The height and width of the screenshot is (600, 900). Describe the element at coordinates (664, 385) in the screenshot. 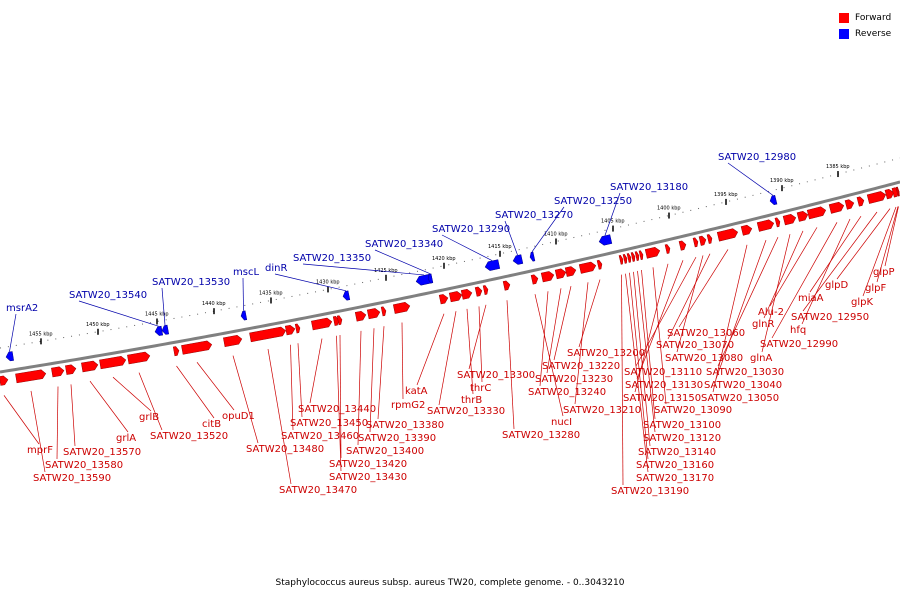

I see `forward-gene-label: SATW20_13130` at that location.